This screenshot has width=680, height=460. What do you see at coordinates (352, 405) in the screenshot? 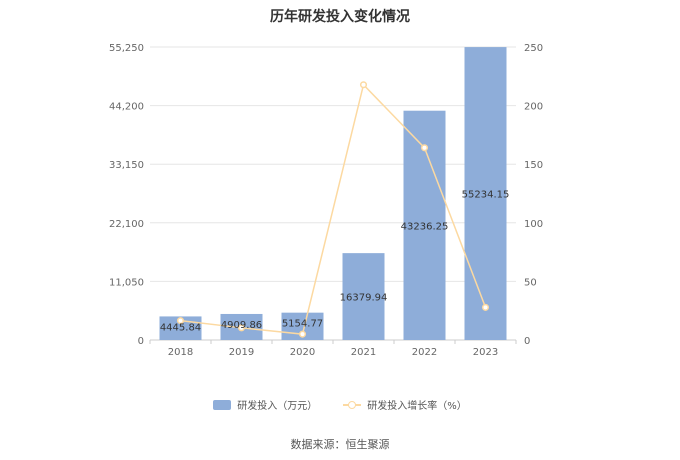
I see `legend-line-swatch` at bounding box center [352, 405].